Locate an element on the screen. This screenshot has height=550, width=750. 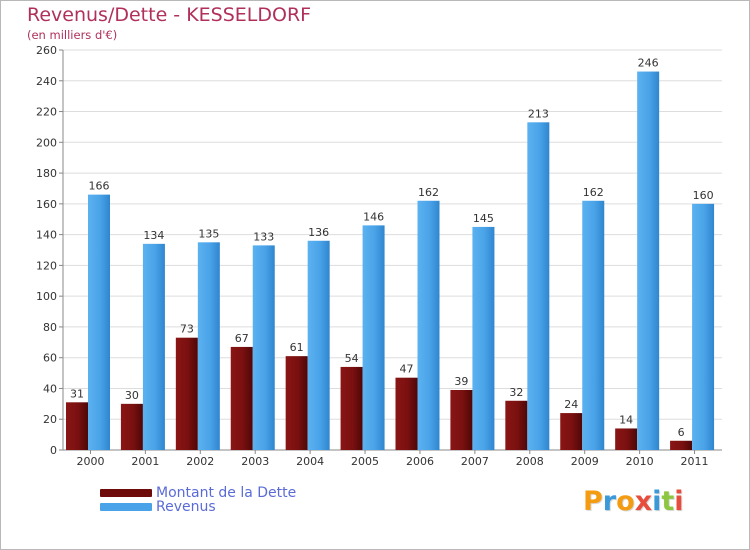
data-label-dette: 61 is located at coordinates (297, 347).